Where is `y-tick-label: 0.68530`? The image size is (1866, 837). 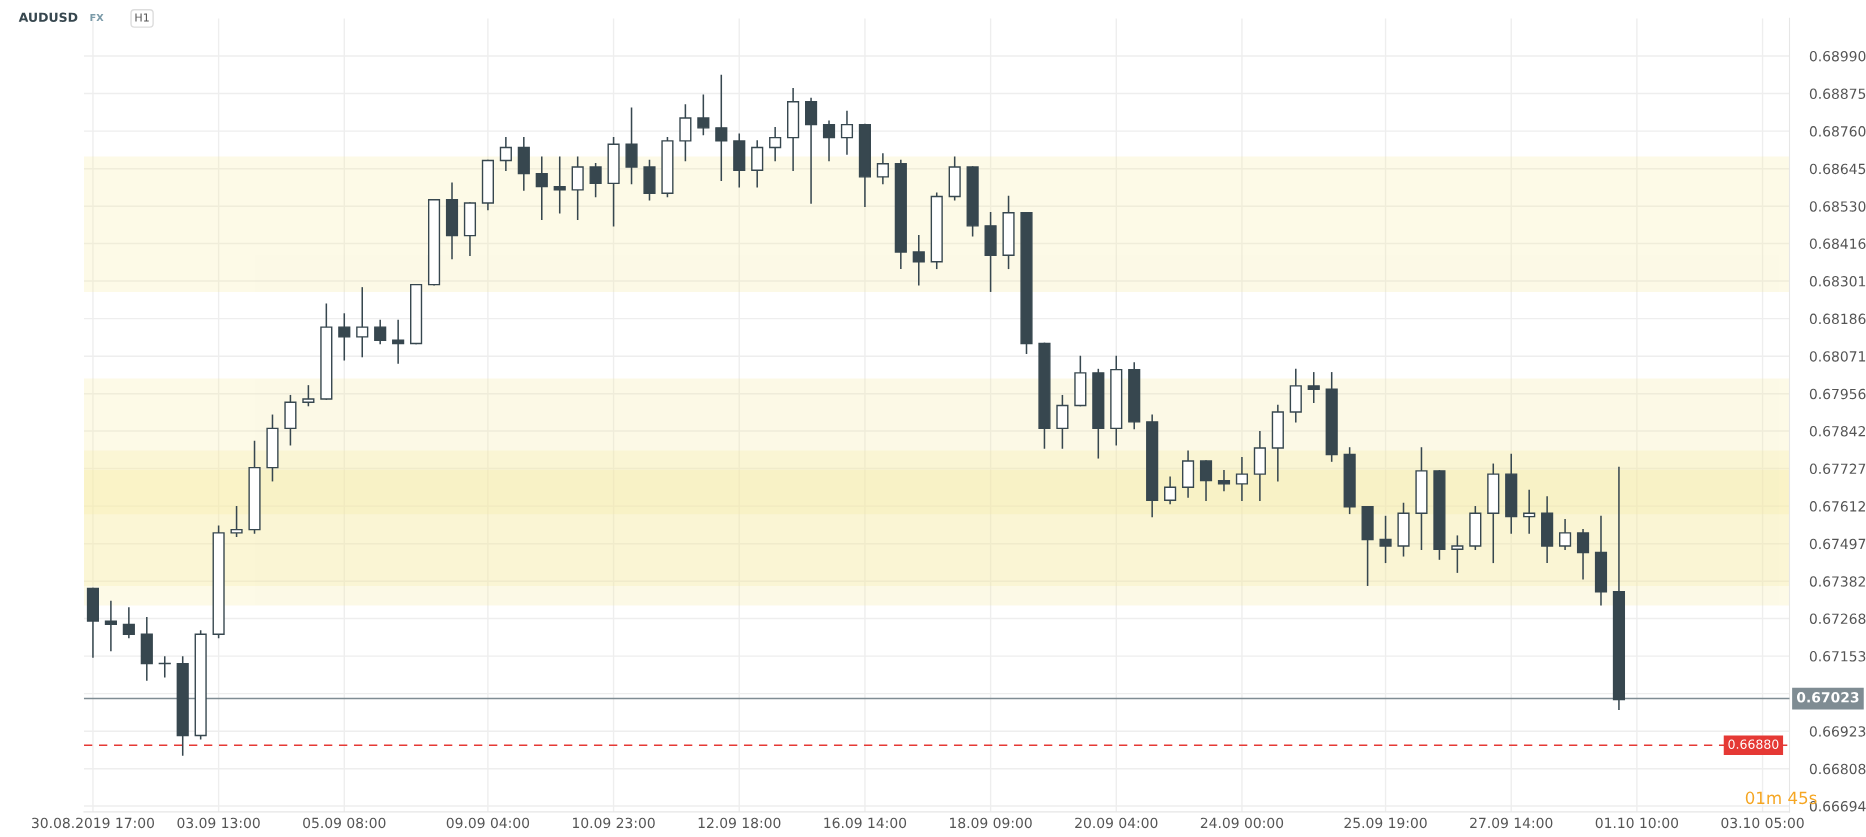
y-tick-label: 0.68530 is located at coordinates (1837, 206).